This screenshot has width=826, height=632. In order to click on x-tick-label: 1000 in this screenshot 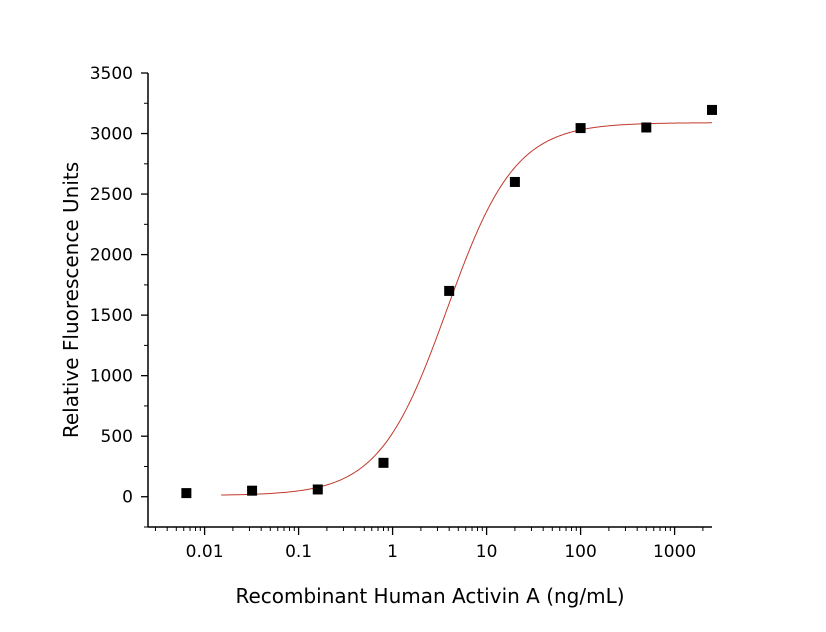, I will do `click(674, 552)`.